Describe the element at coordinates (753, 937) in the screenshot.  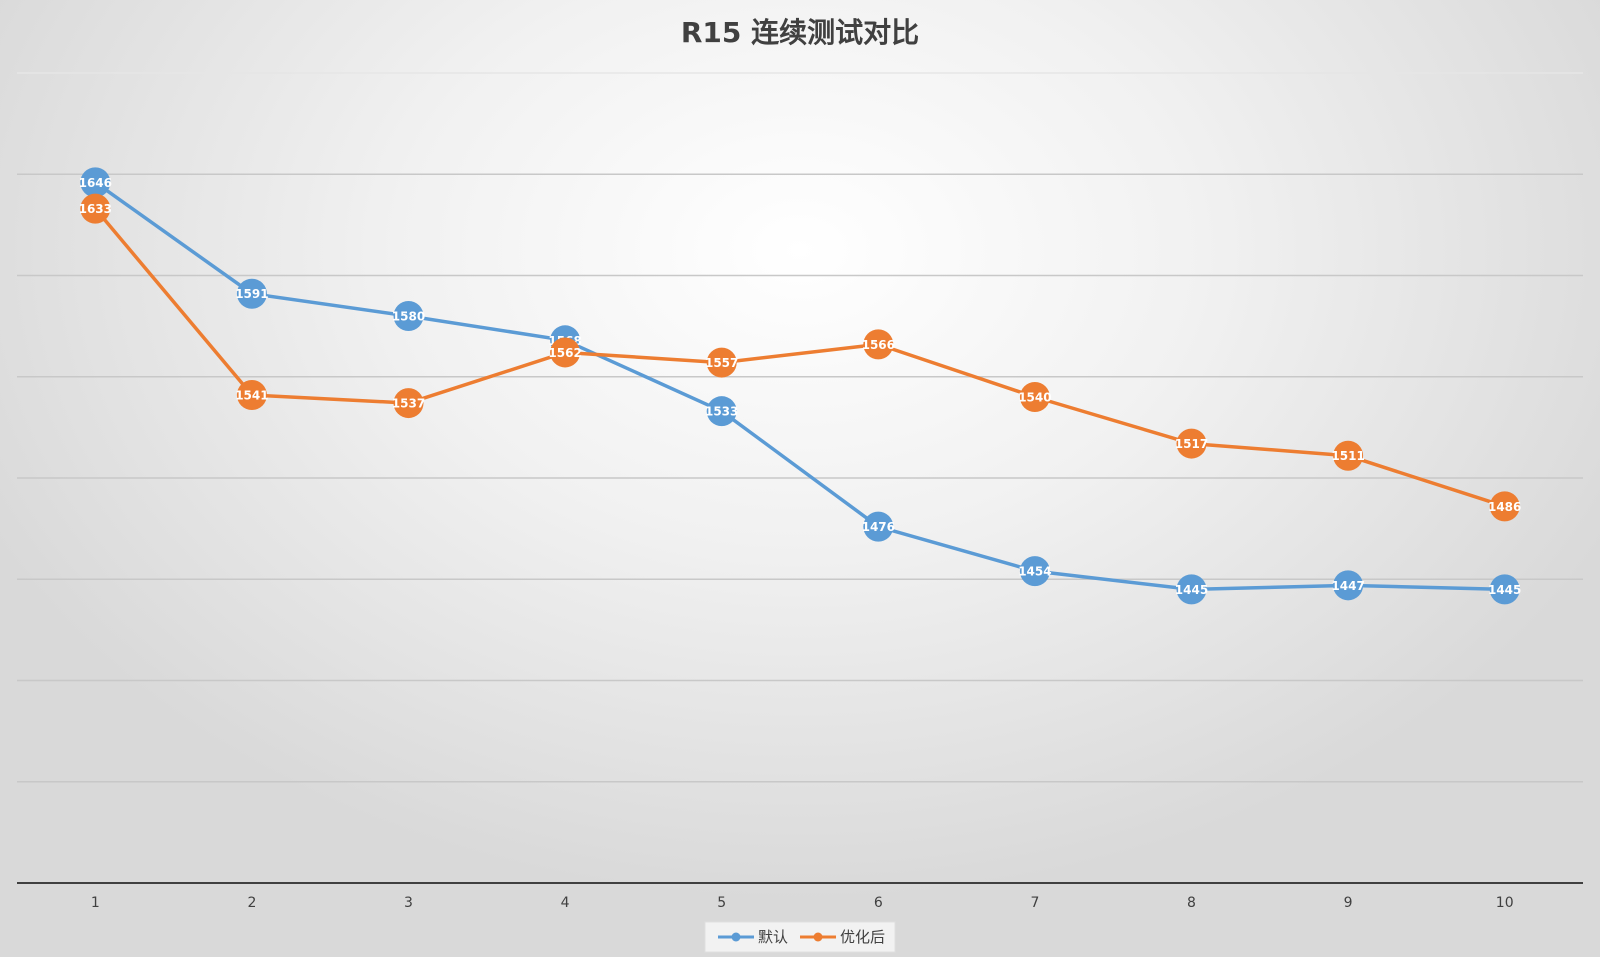
I see `legend-item: 默认` at that location.